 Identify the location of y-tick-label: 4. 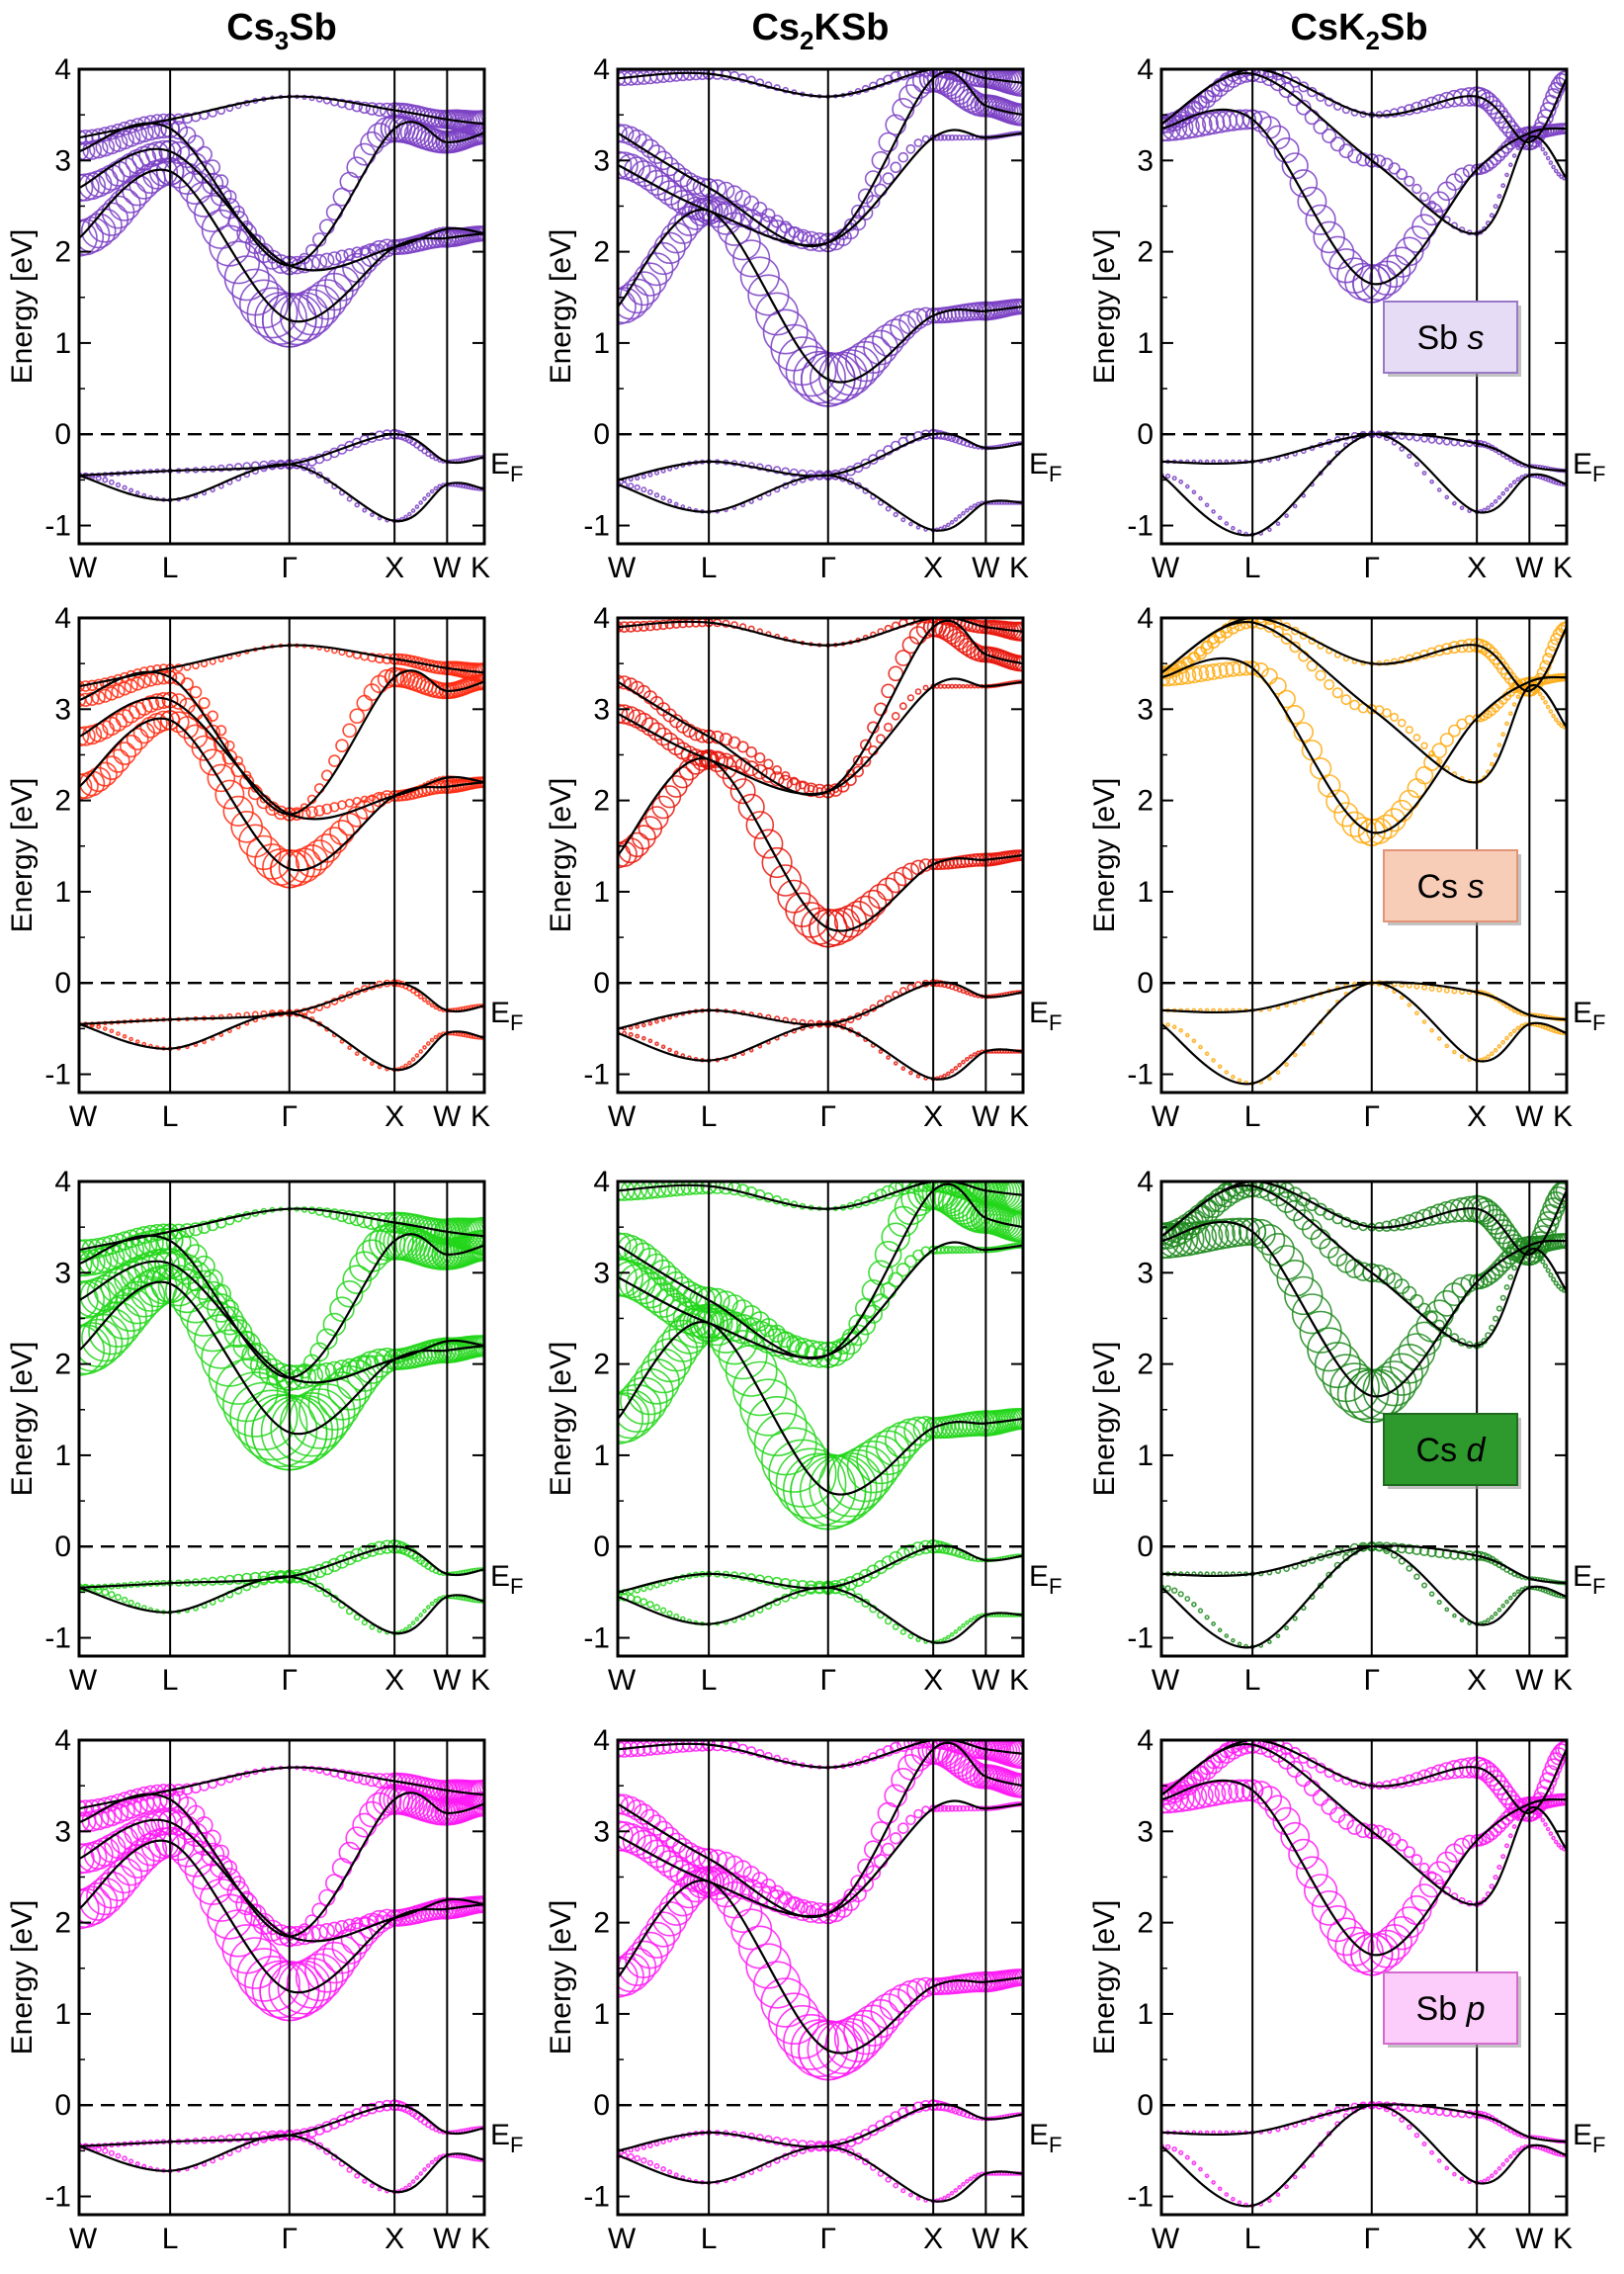
(1145, 618).